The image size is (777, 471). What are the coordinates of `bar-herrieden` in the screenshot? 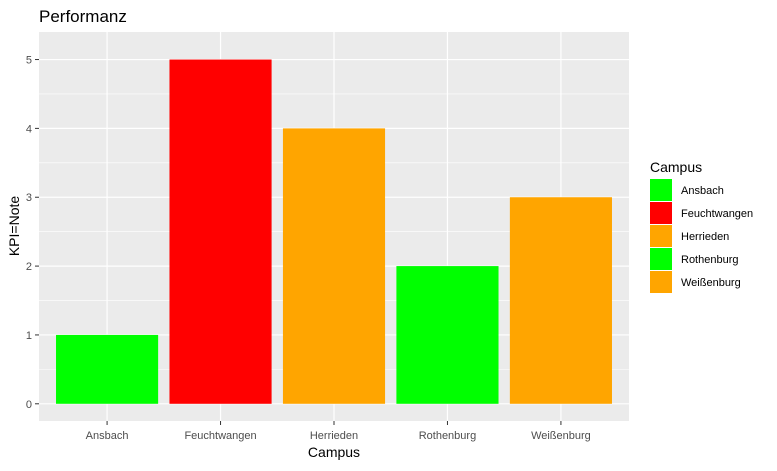 It's located at (334, 266).